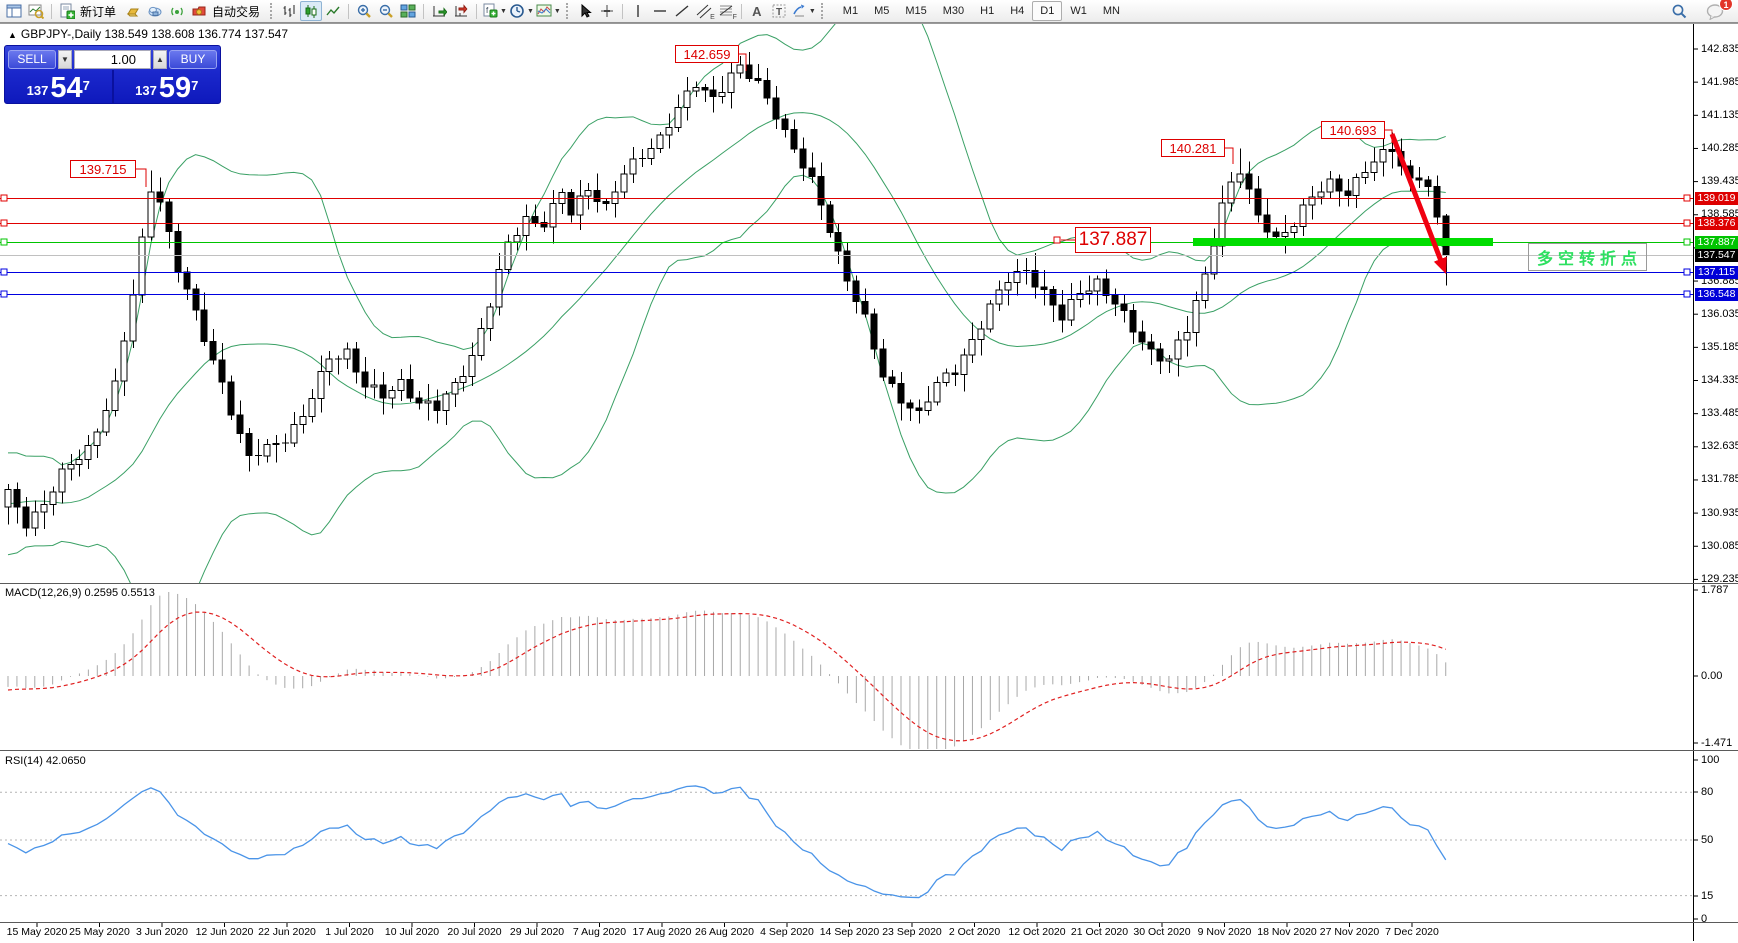  Describe the element at coordinates (599, 932) in the screenshot. I see `date-axis-label: 7 Aug 2020` at that location.